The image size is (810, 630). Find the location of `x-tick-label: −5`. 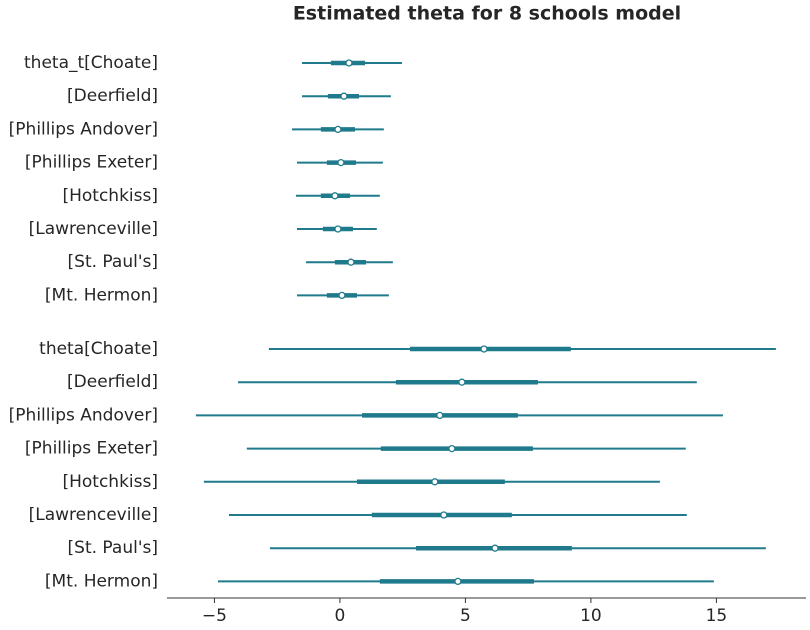

x-tick-label: −5 is located at coordinates (214, 616).